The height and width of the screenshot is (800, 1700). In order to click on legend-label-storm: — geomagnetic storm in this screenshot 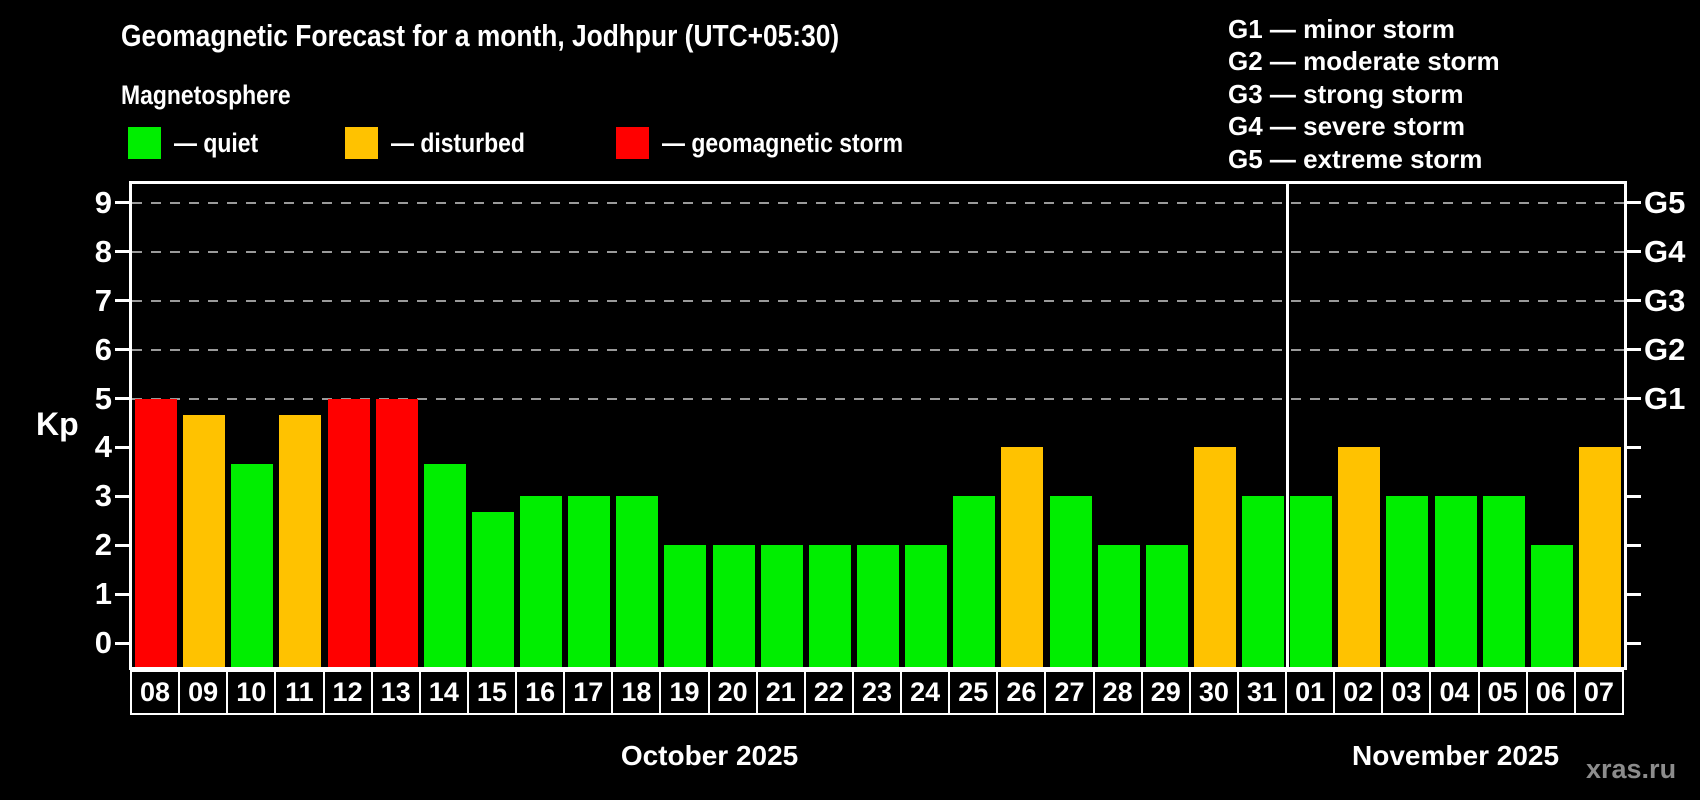, I will do `click(783, 142)`.